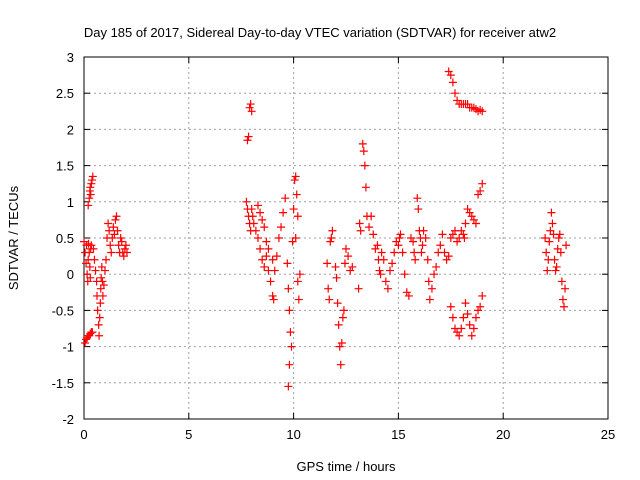 The width and height of the screenshot is (640, 480). I want to click on y-tick-label: 2.5, so click(65, 93).